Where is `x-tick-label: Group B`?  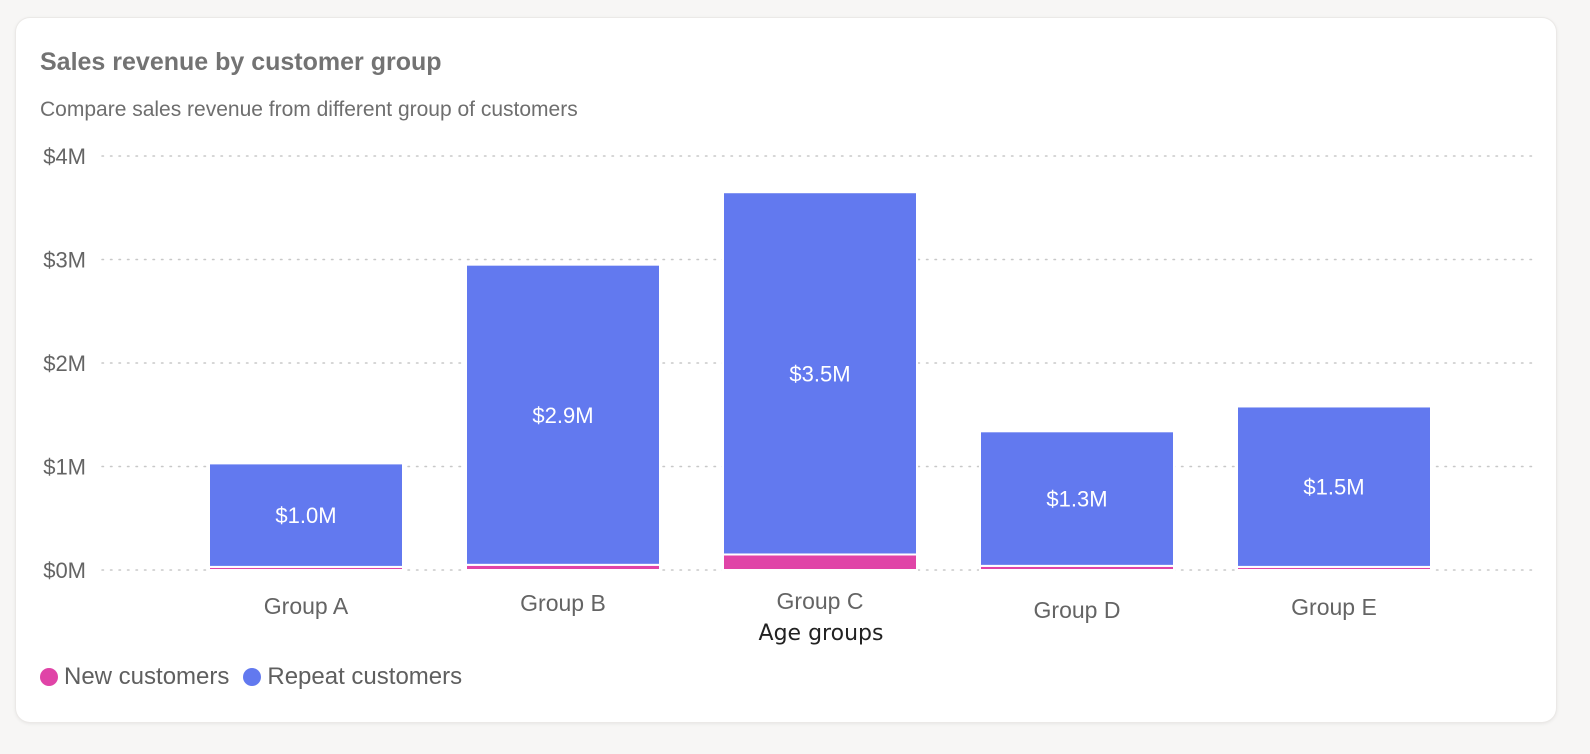 x-tick-label: Group B is located at coordinates (563, 603).